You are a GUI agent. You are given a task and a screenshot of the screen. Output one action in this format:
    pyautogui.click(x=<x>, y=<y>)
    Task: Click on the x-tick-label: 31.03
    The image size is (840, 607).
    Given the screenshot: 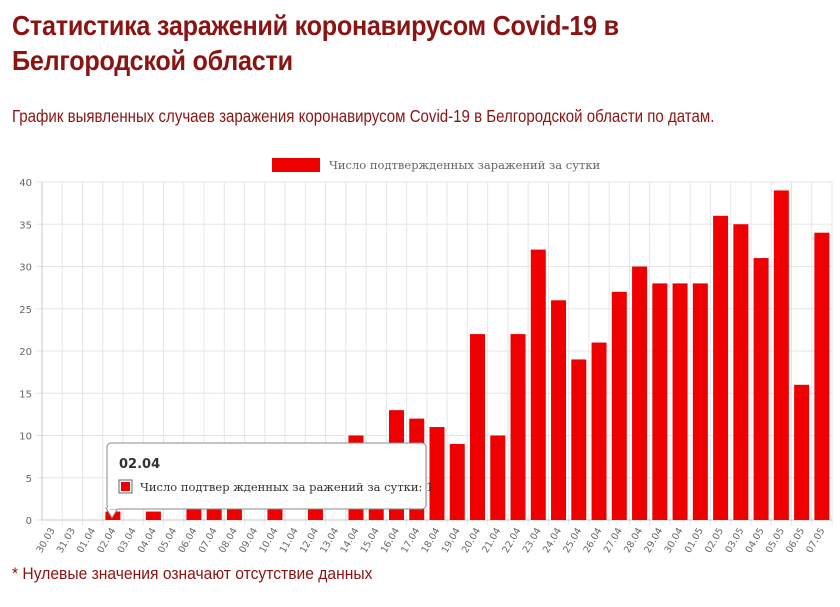 What is the action you would take?
    pyautogui.click(x=66, y=540)
    